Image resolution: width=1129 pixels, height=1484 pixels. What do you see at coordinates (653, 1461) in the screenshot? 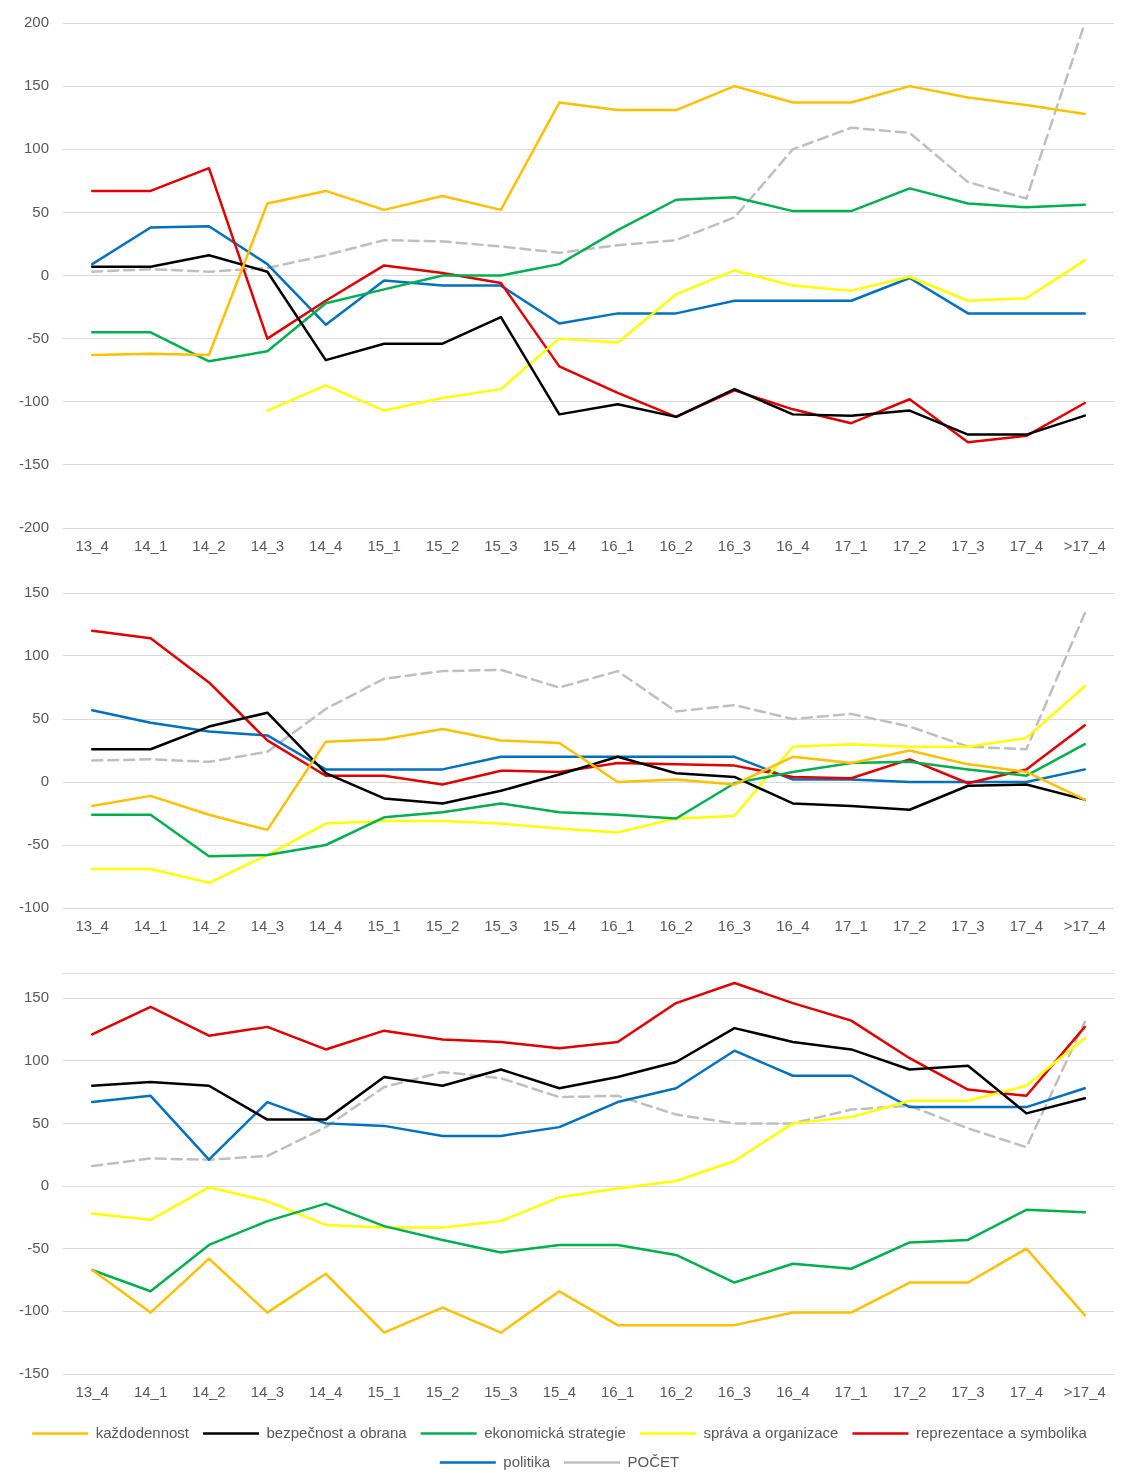
I see `legend-label: POČET` at bounding box center [653, 1461].